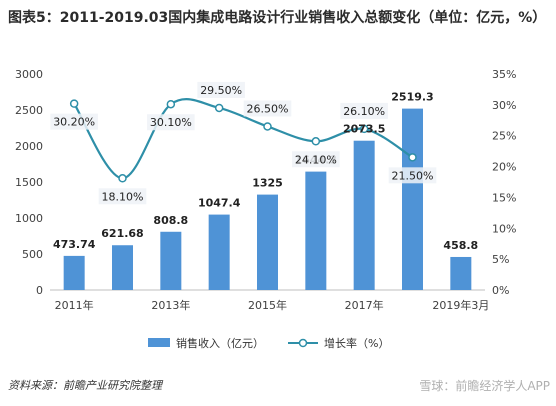 Image resolution: width=556 pixels, height=406 pixels. Describe the element at coordinates (504, 105) in the screenshot. I see `y-right-tick-label: 30%` at that location.